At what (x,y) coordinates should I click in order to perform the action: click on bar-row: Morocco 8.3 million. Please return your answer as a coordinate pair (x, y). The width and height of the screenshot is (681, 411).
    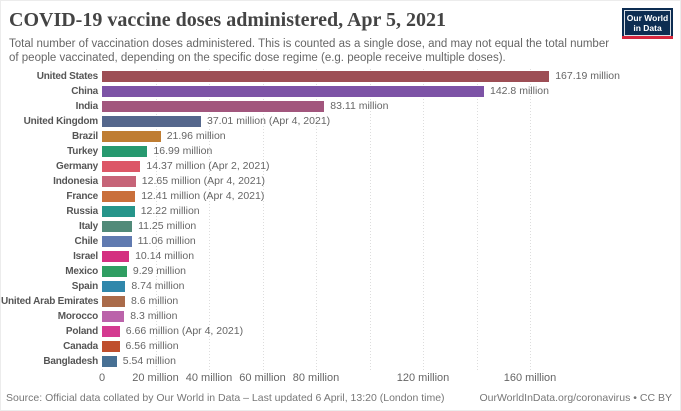
    Looking at the image, I should click on (340, 316).